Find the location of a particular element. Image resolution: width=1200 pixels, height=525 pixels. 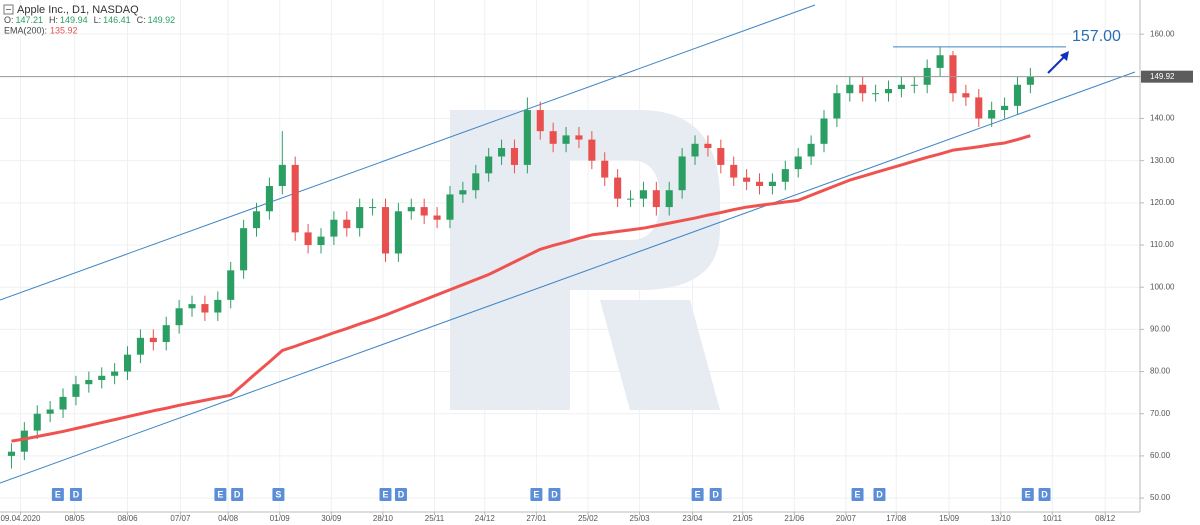

y-tick-label: 130.00 is located at coordinates (1162, 160).